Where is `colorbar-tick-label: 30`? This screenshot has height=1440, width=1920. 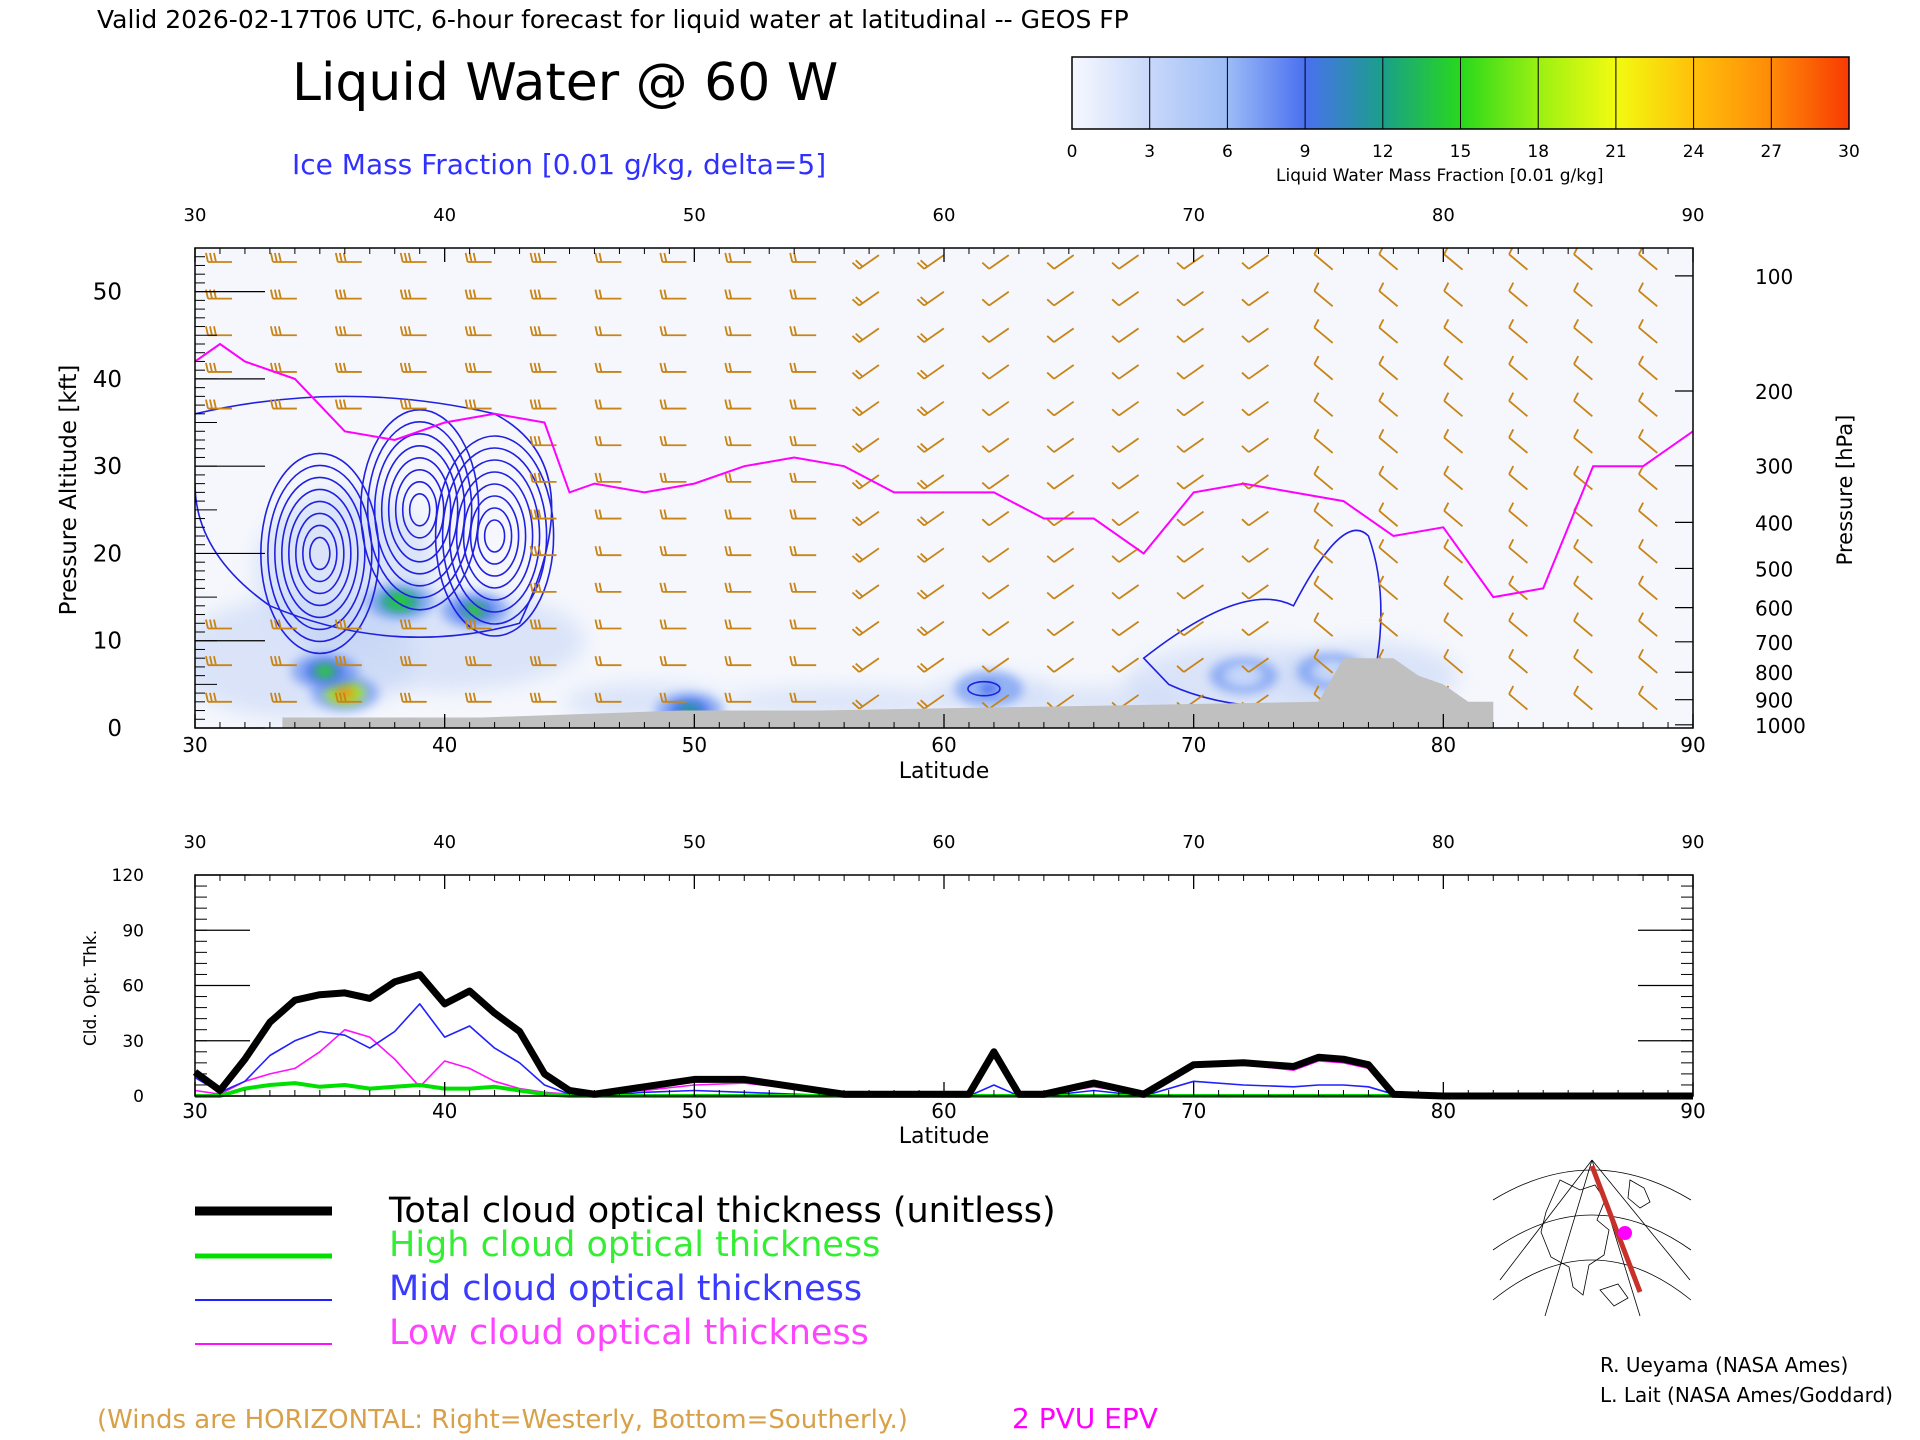
colorbar-tick-label: 30 is located at coordinates (1849, 152).